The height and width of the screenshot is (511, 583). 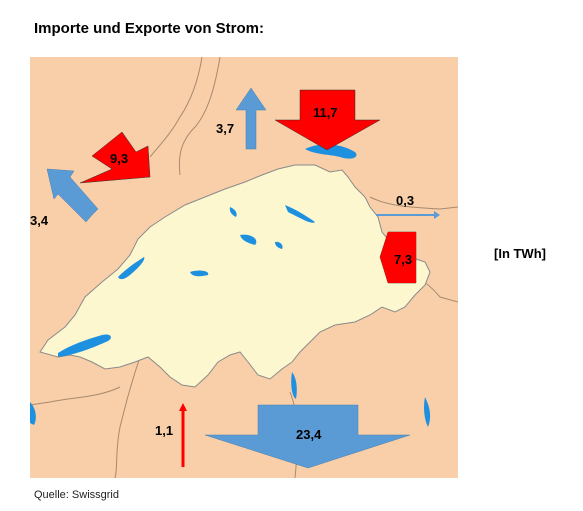 I want to click on lake-thun, so click(x=199, y=273).